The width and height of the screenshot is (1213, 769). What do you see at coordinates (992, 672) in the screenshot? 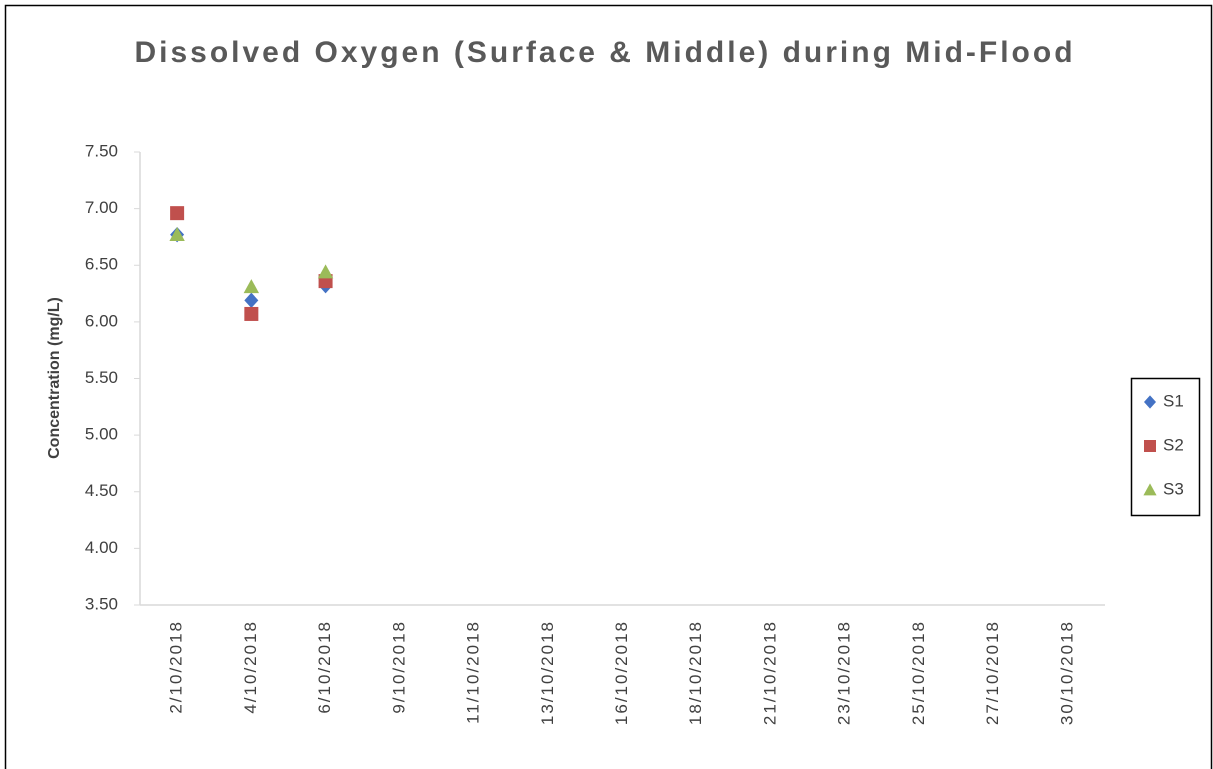
I see `x-tick-label: 27/10/2018` at bounding box center [992, 672].